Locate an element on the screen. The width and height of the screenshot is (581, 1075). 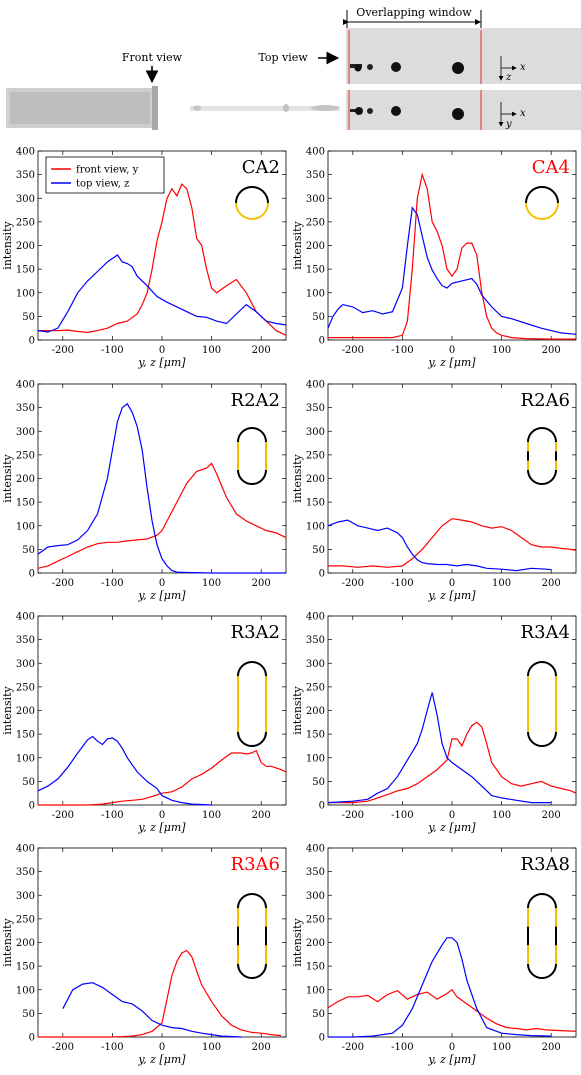
svg-text: x is located at coordinates (523, 67).